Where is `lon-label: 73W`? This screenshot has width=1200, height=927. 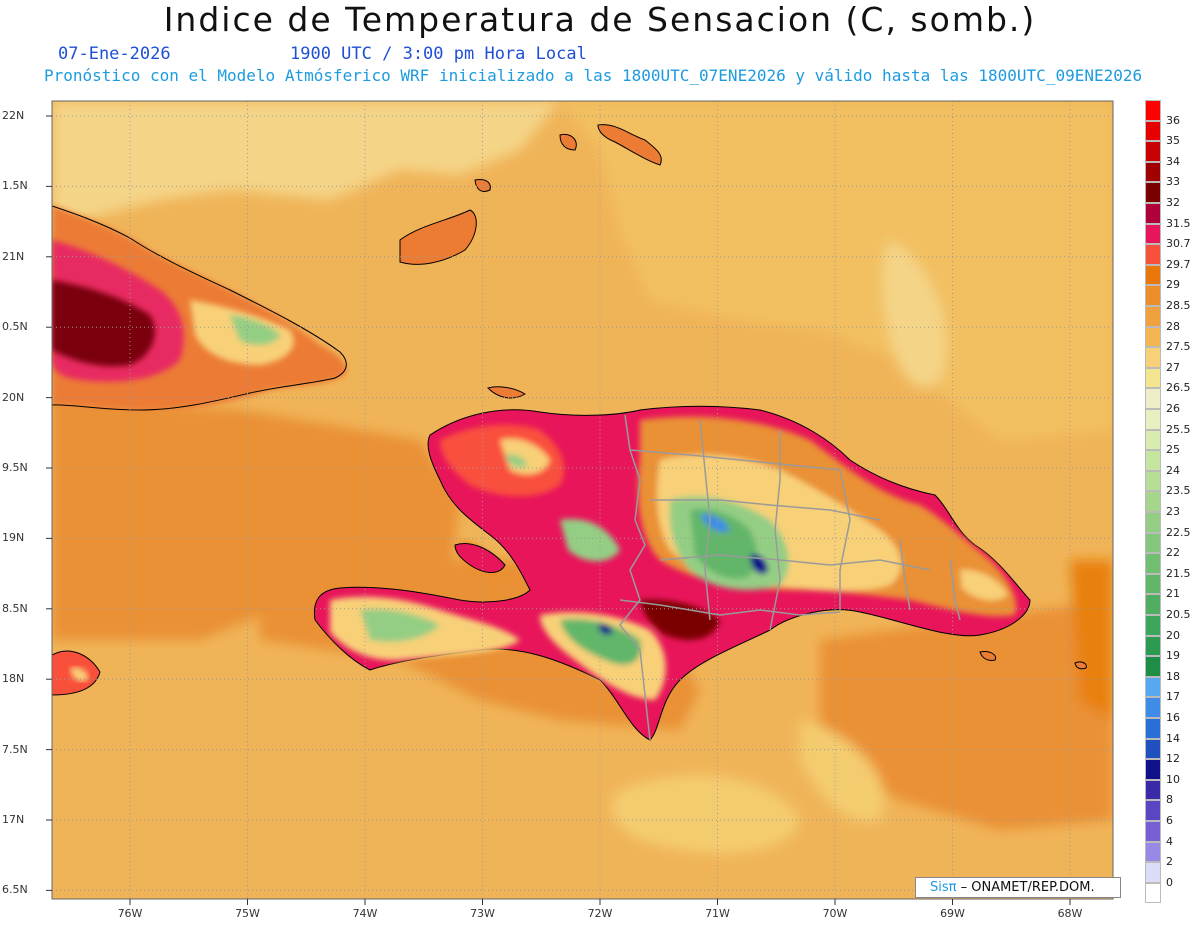 lon-label: 73W is located at coordinates (482, 913).